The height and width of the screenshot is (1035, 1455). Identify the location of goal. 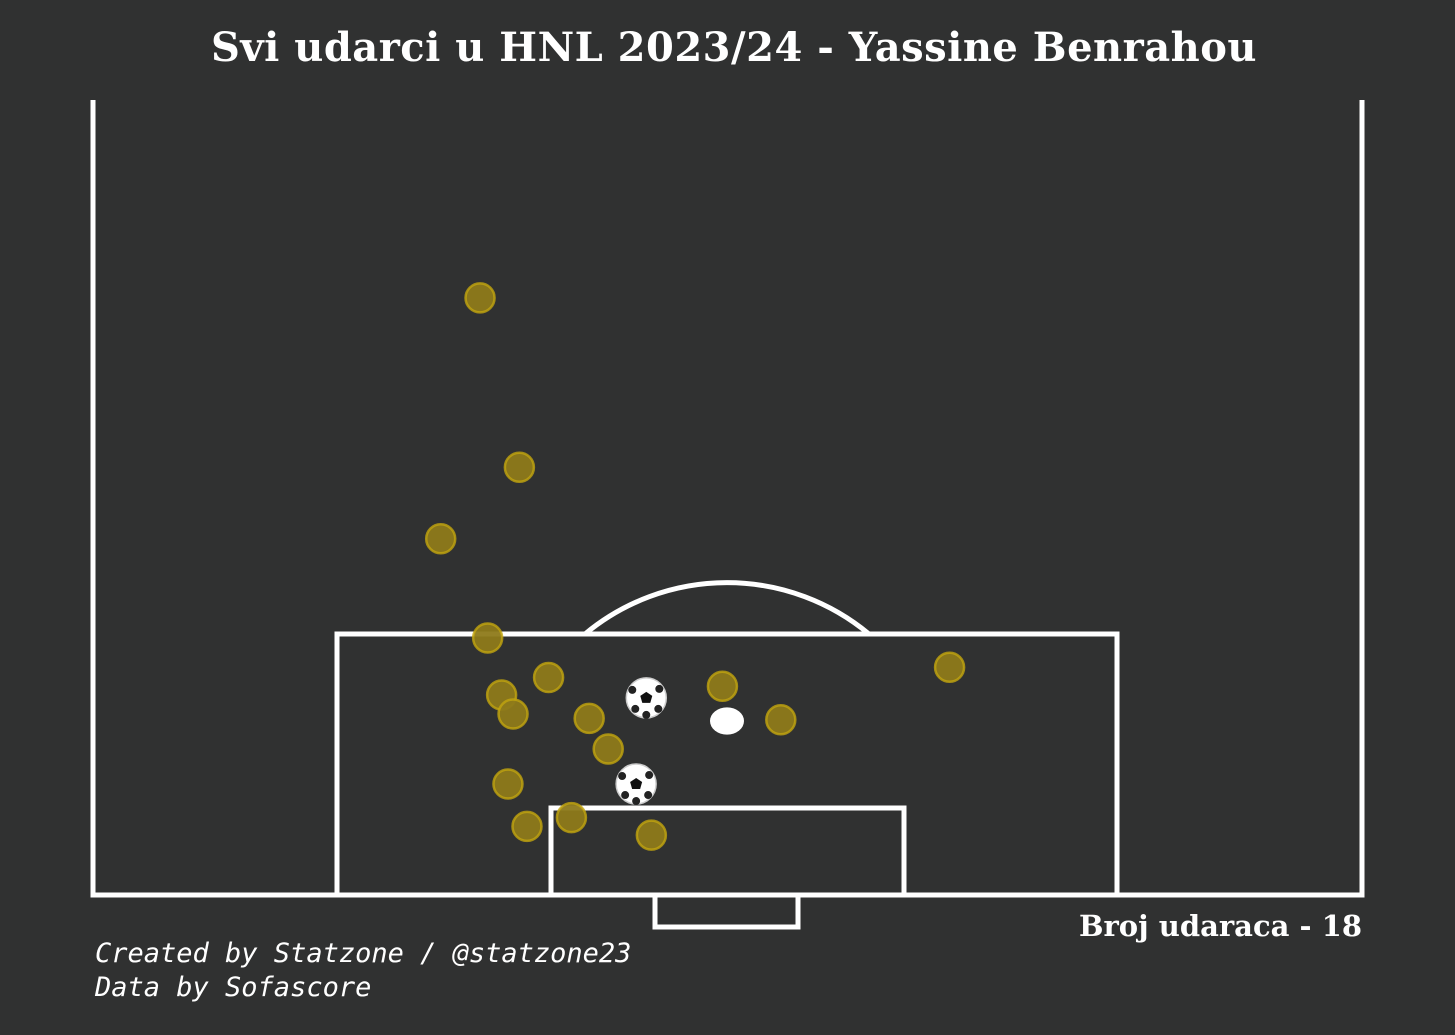
(726, 911).